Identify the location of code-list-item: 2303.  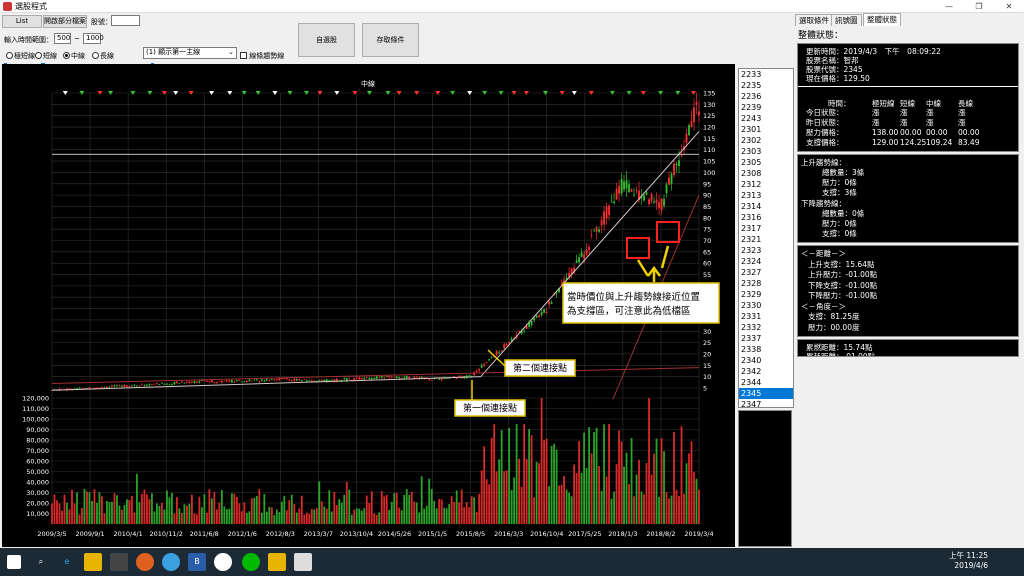
(751, 151).